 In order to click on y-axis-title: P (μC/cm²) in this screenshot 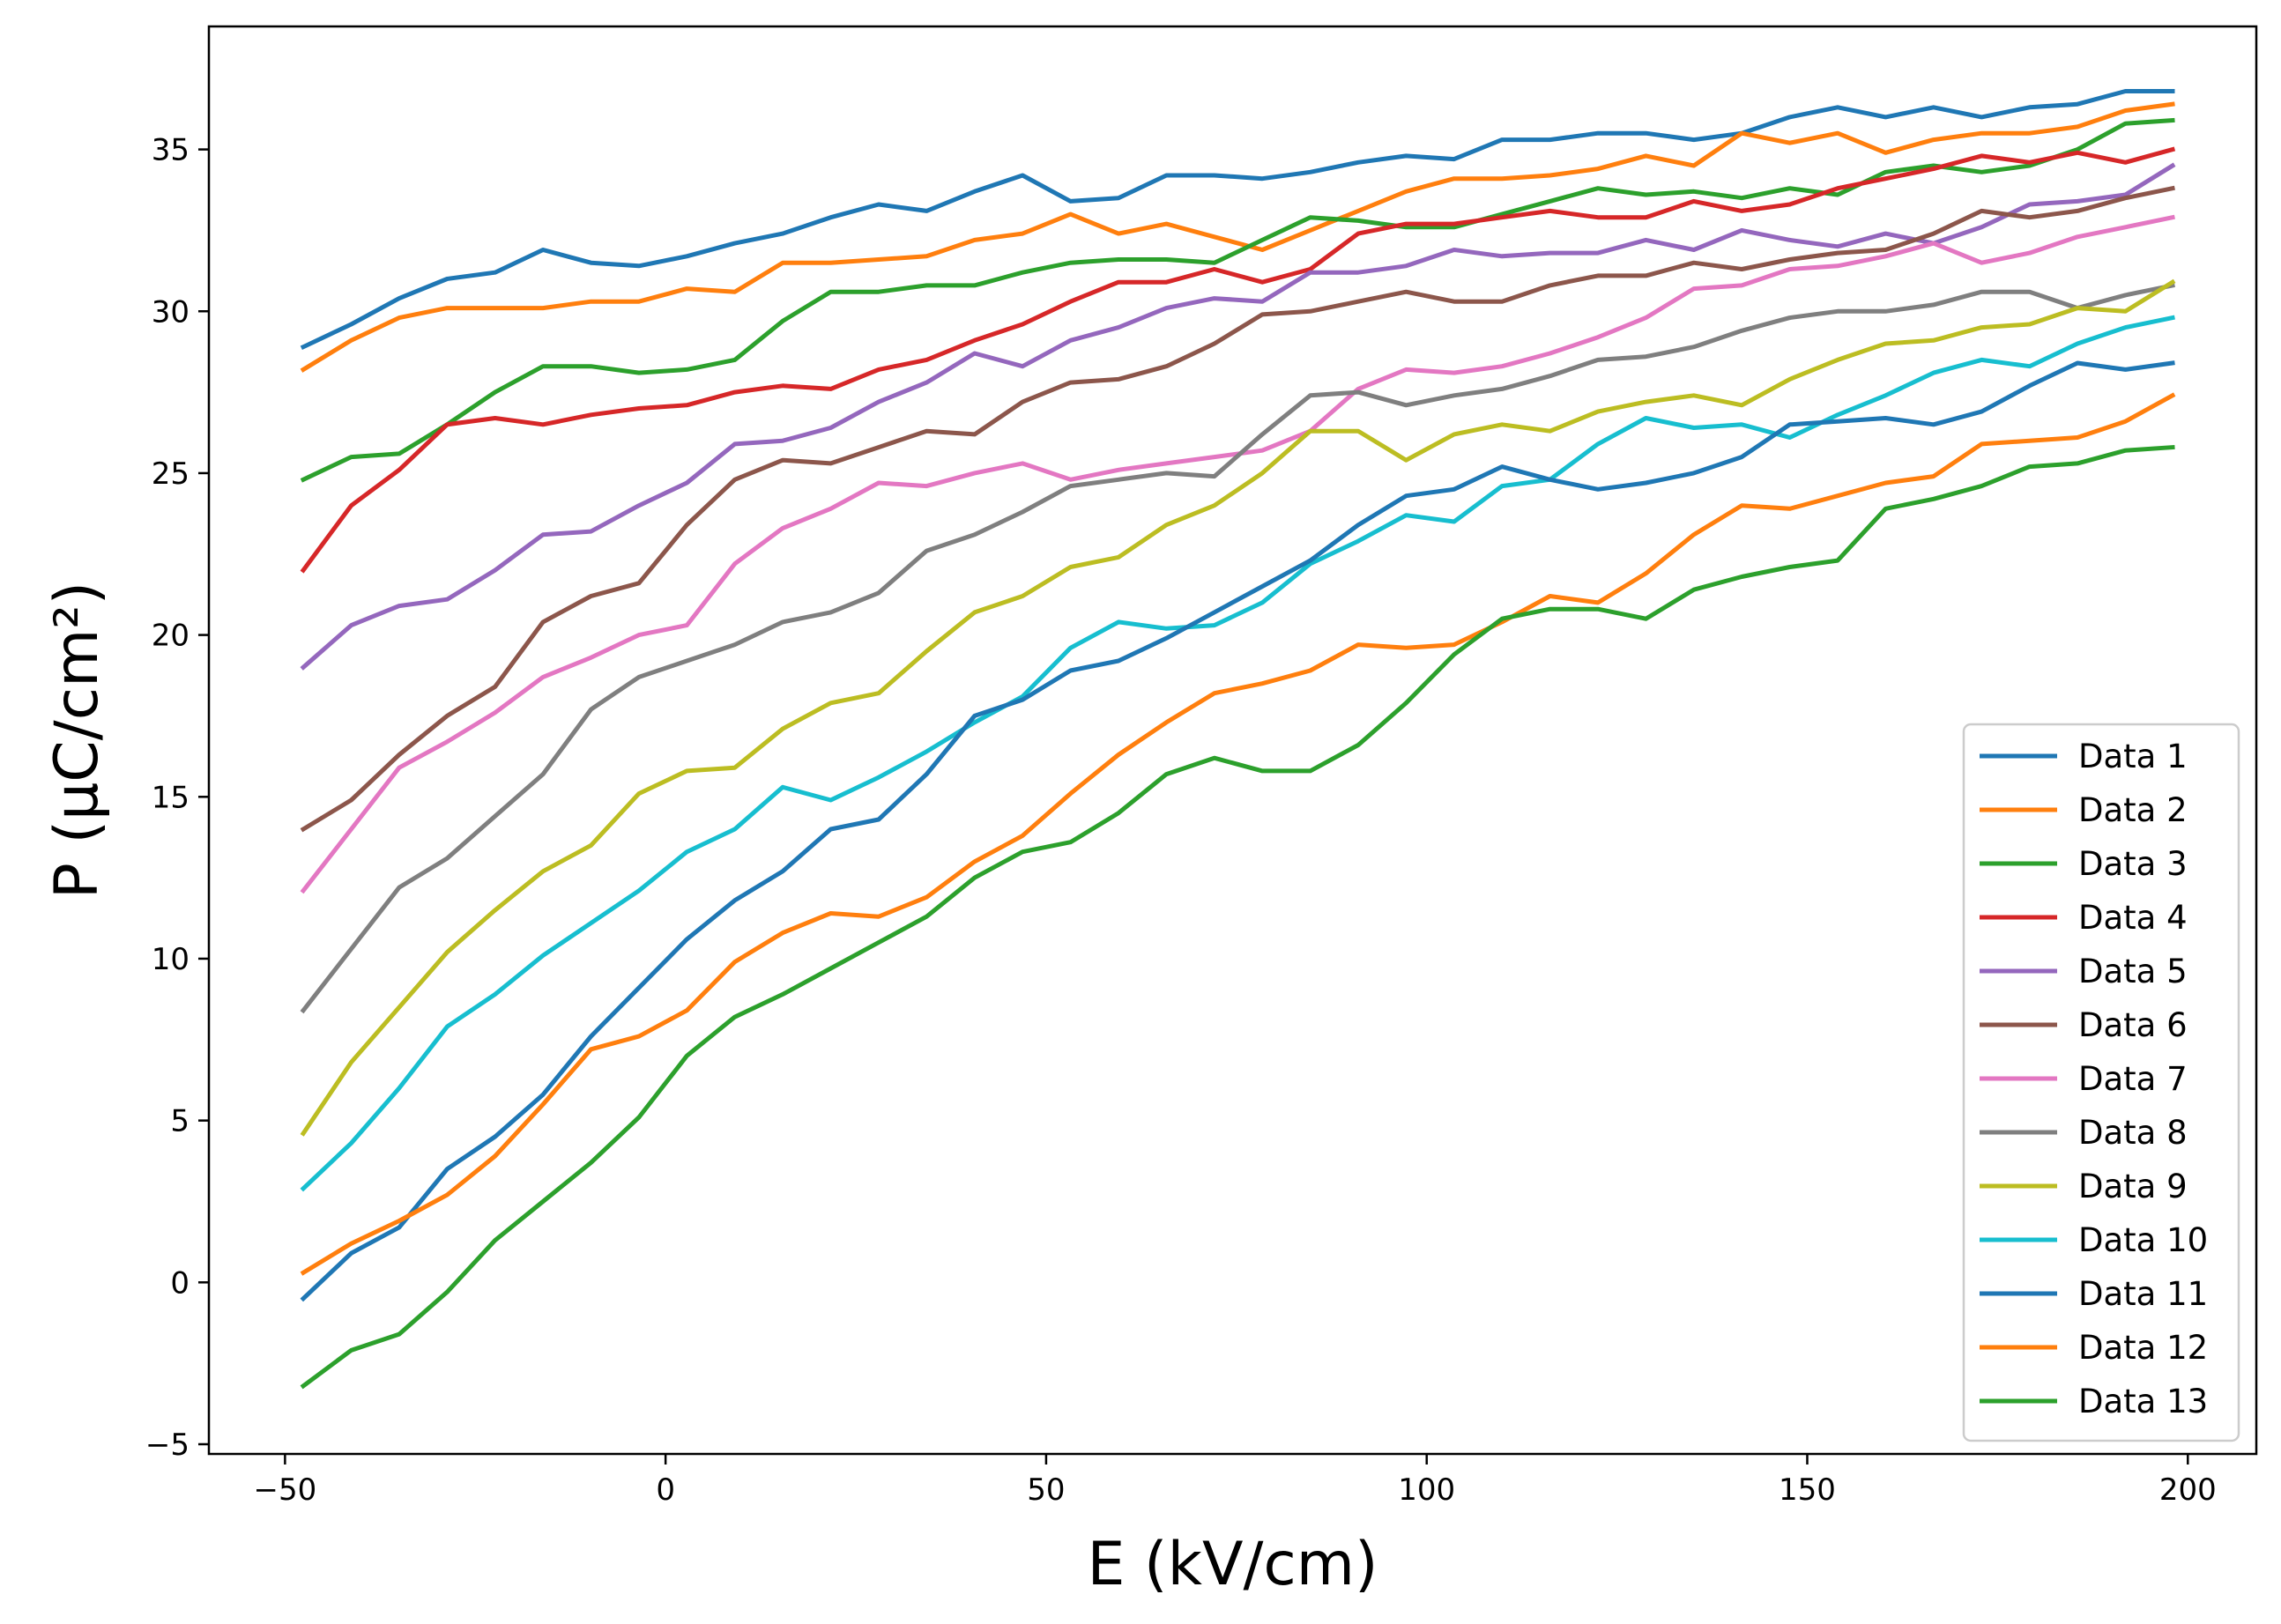, I will do `click(77, 740)`.